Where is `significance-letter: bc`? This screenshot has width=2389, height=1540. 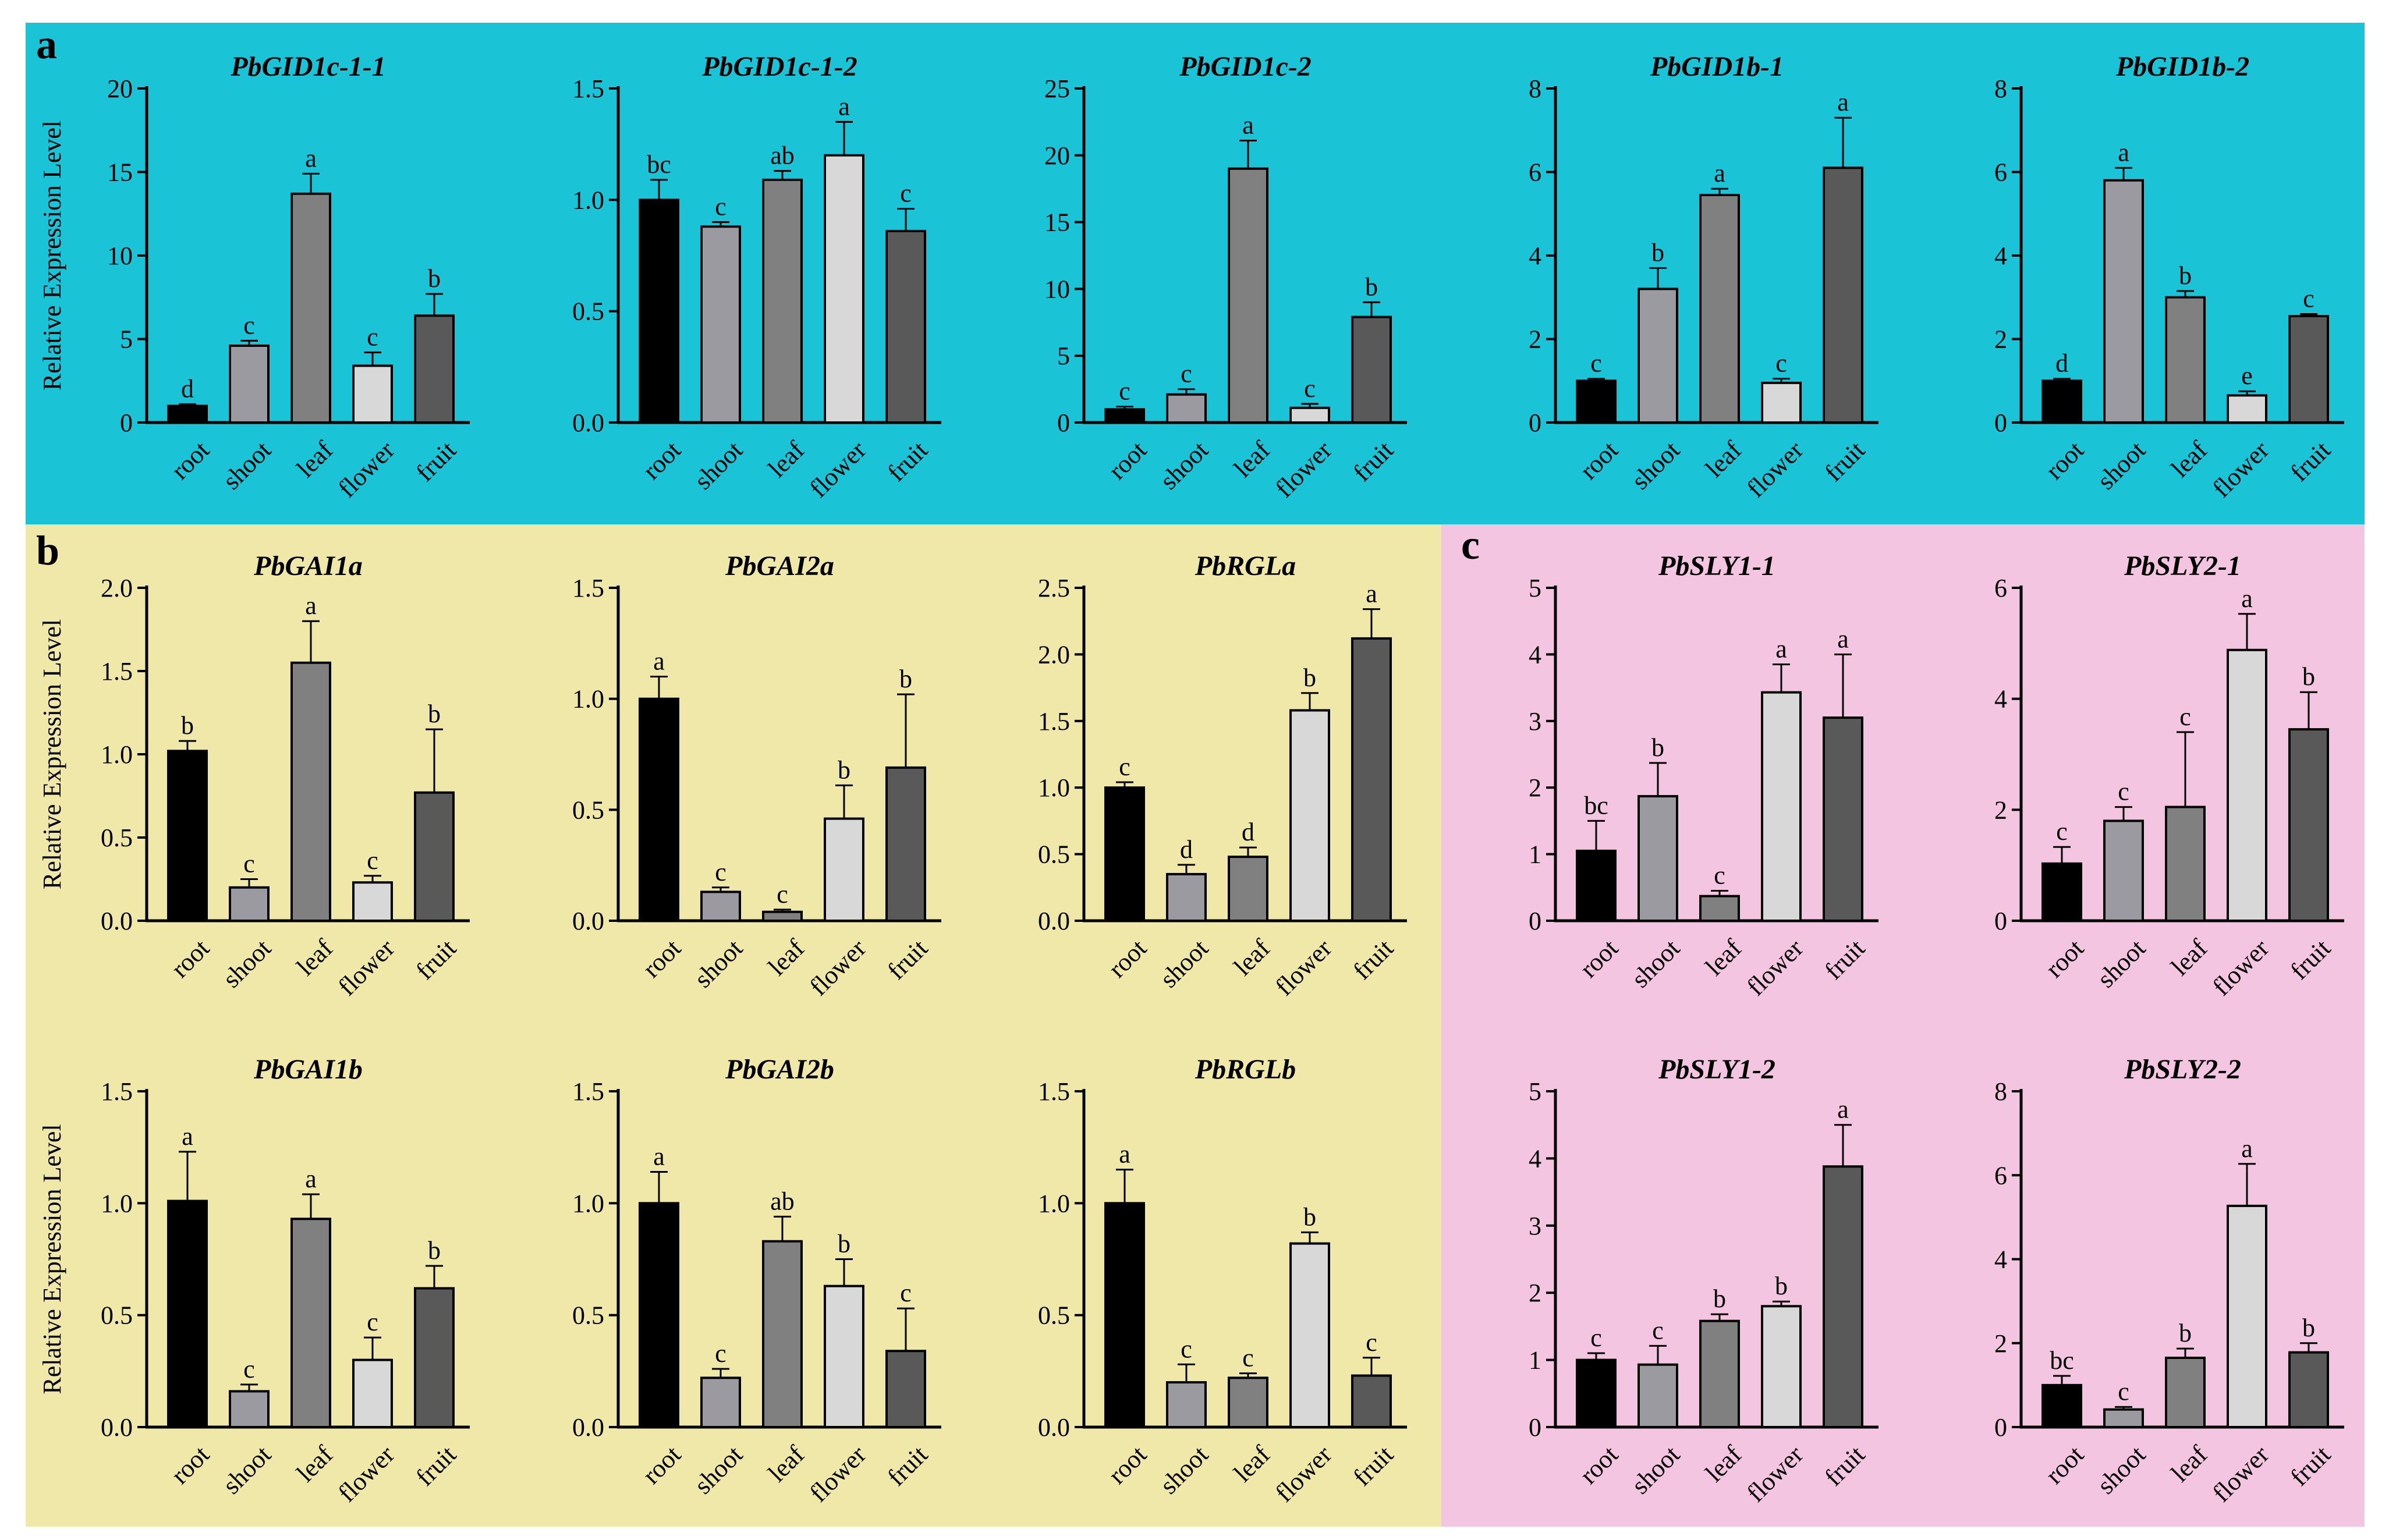 significance-letter: bc is located at coordinates (1596, 805).